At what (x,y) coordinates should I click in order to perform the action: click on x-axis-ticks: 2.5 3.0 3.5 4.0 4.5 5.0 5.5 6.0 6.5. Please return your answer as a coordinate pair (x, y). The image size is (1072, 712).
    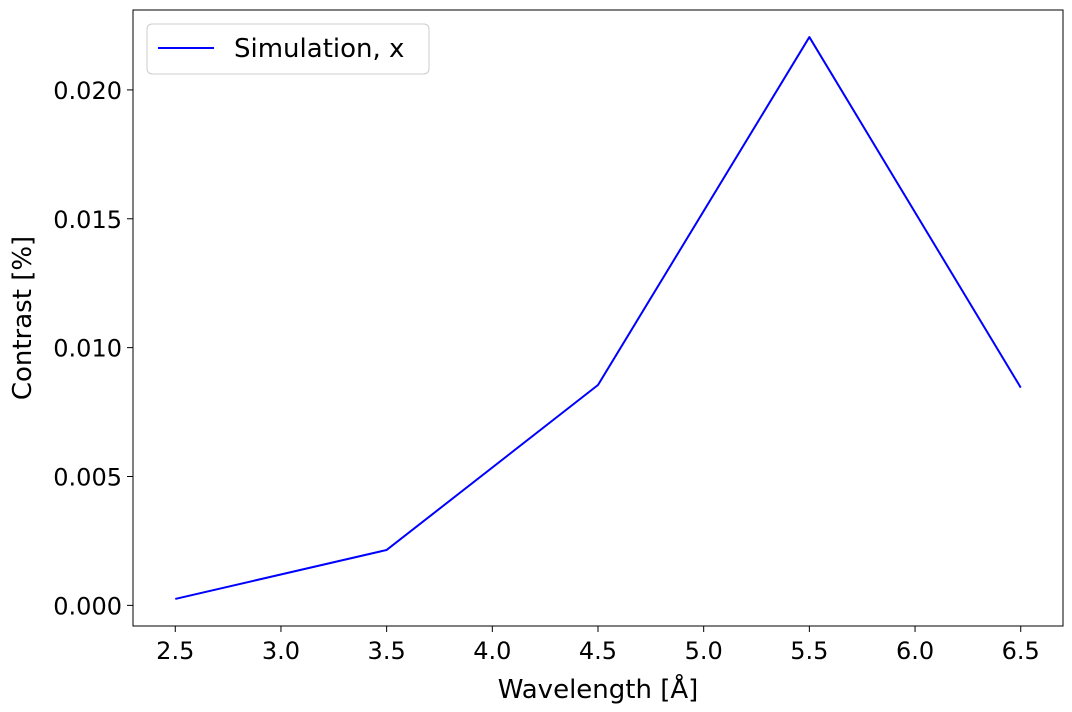
    Looking at the image, I should click on (598, 645).